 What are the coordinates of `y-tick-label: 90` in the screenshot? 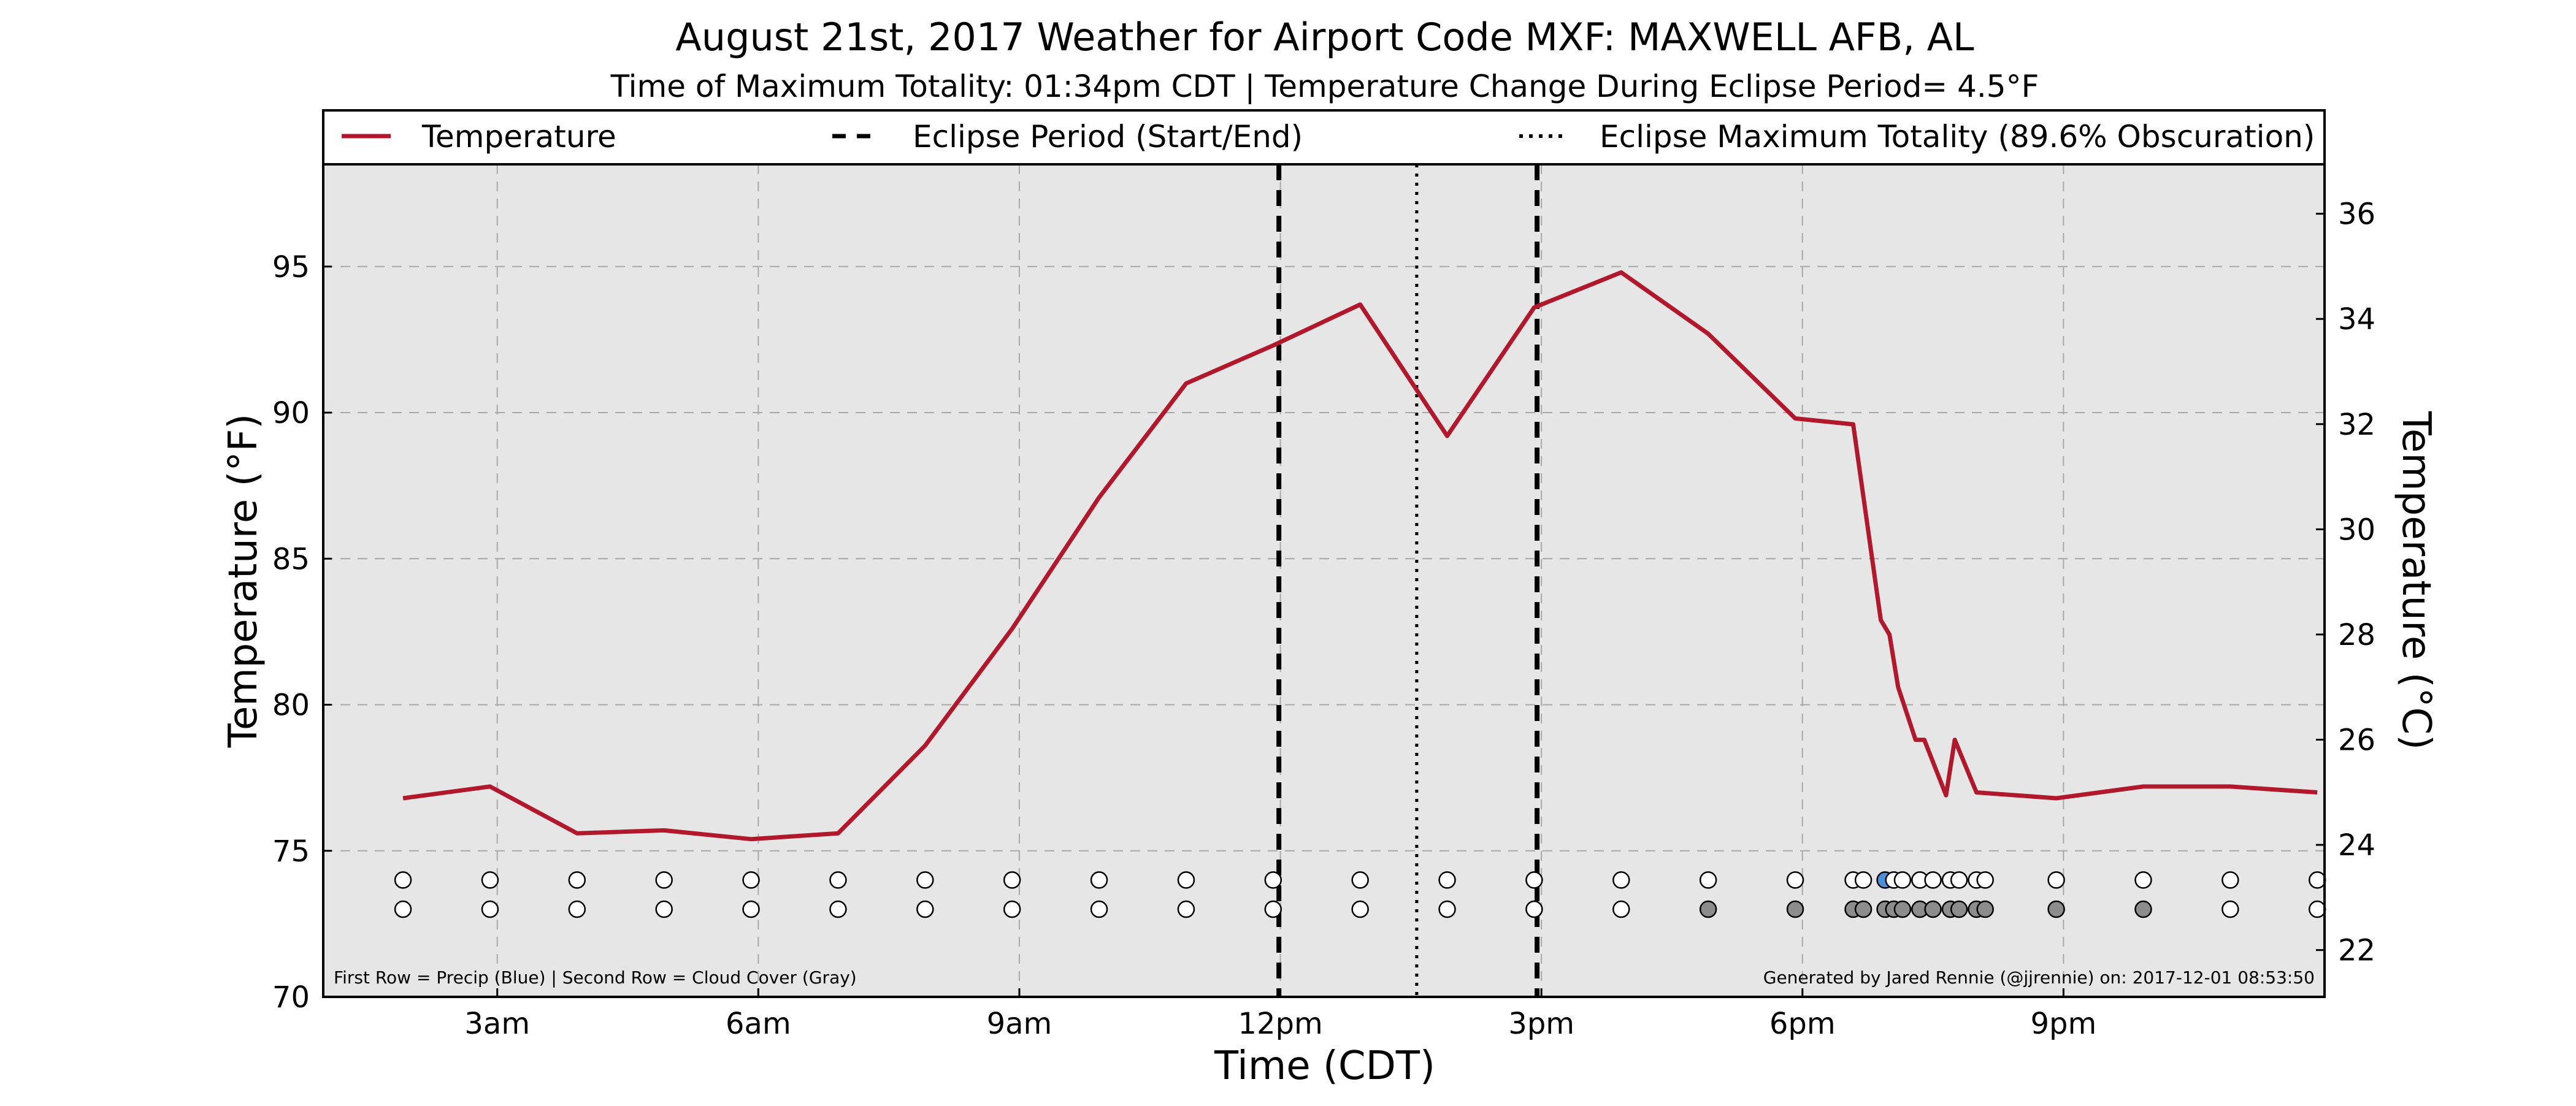 It's located at (291, 413).